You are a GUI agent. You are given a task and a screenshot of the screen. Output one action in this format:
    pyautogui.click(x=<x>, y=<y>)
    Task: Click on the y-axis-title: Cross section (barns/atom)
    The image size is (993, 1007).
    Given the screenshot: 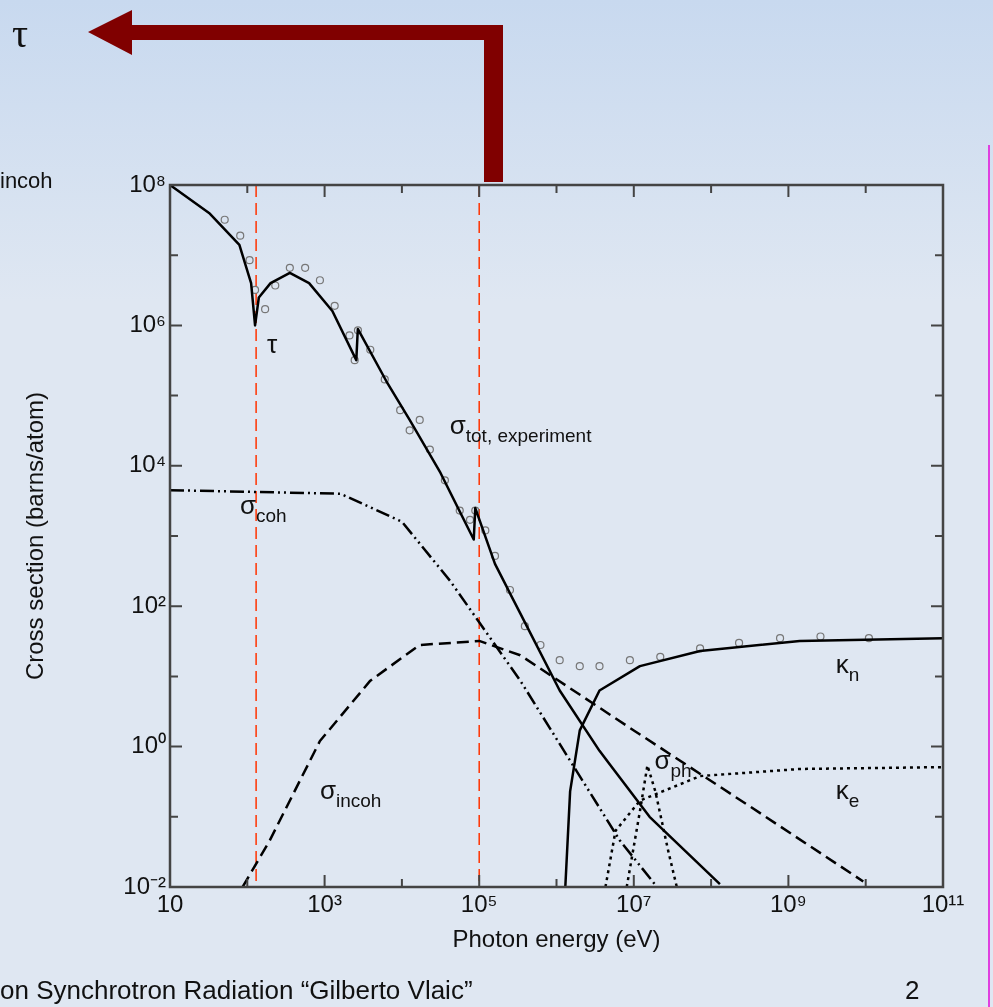 What is the action you would take?
    pyautogui.click(x=35, y=536)
    